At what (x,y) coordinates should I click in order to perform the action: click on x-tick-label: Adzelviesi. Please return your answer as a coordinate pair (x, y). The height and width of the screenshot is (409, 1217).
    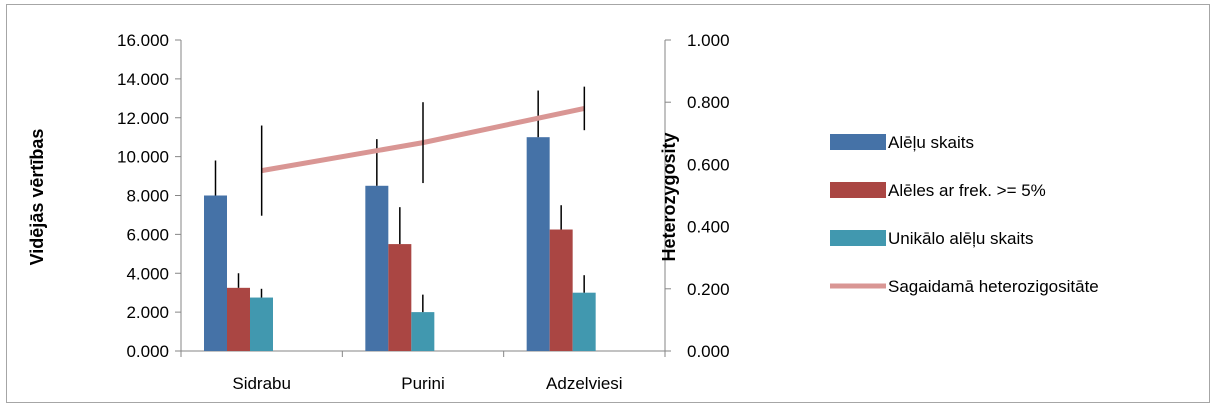
    Looking at the image, I should click on (584, 383).